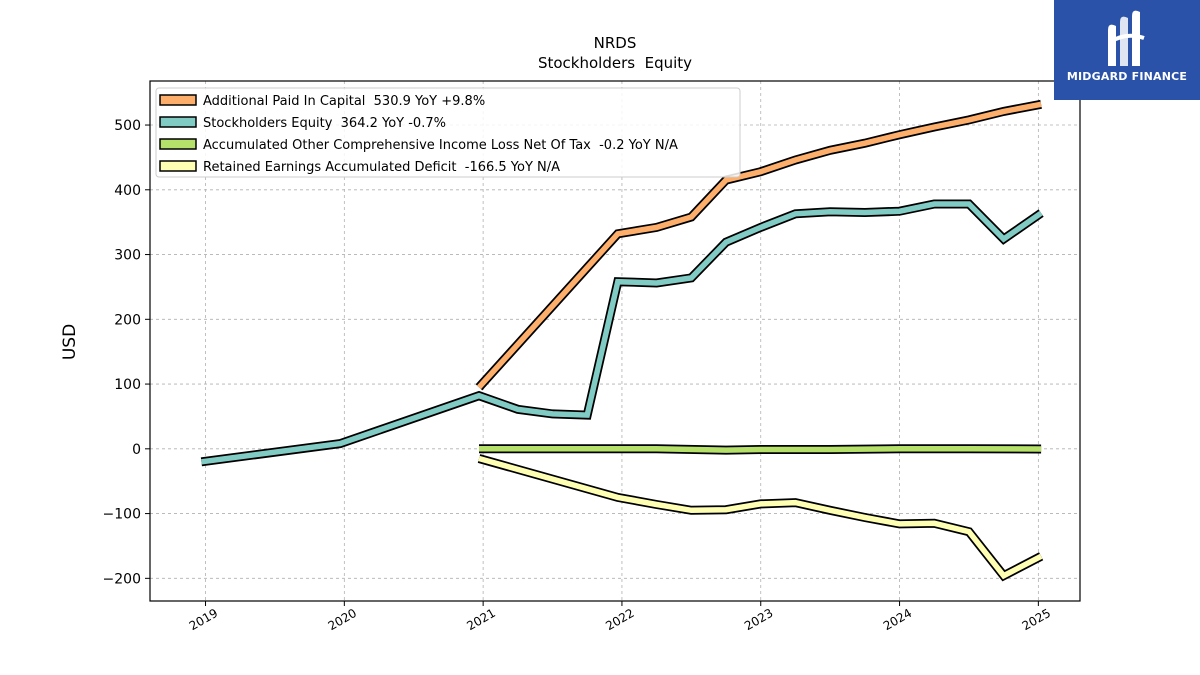 This screenshot has width=1200, height=675. What do you see at coordinates (1126, 38) in the screenshot?
I see `midgard-m-icon` at bounding box center [1126, 38].